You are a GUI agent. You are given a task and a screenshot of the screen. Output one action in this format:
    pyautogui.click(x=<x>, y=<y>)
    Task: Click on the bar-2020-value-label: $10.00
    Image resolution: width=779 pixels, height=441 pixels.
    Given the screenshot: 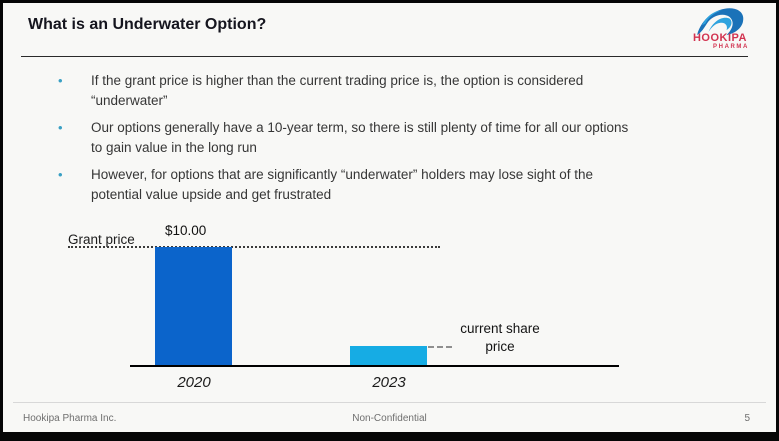 What is the action you would take?
    pyautogui.click(x=186, y=230)
    